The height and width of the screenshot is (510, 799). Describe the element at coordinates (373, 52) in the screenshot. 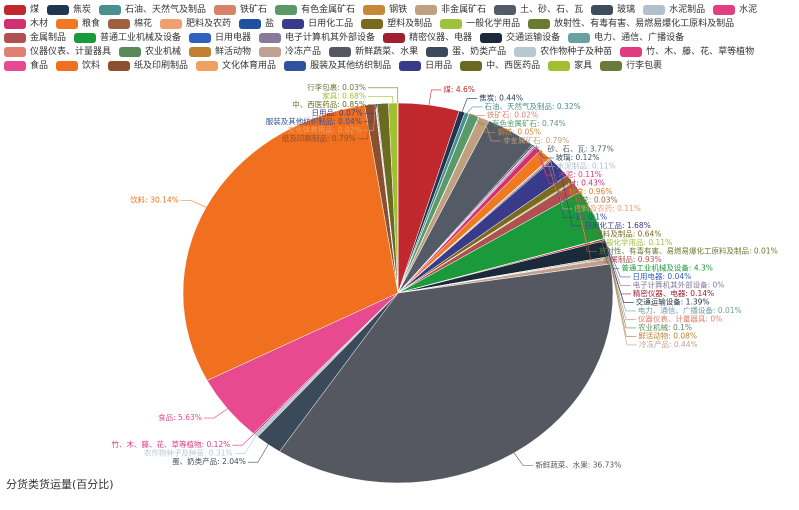

I see `legend-item: 新鲜蔬菜、水果` at that location.